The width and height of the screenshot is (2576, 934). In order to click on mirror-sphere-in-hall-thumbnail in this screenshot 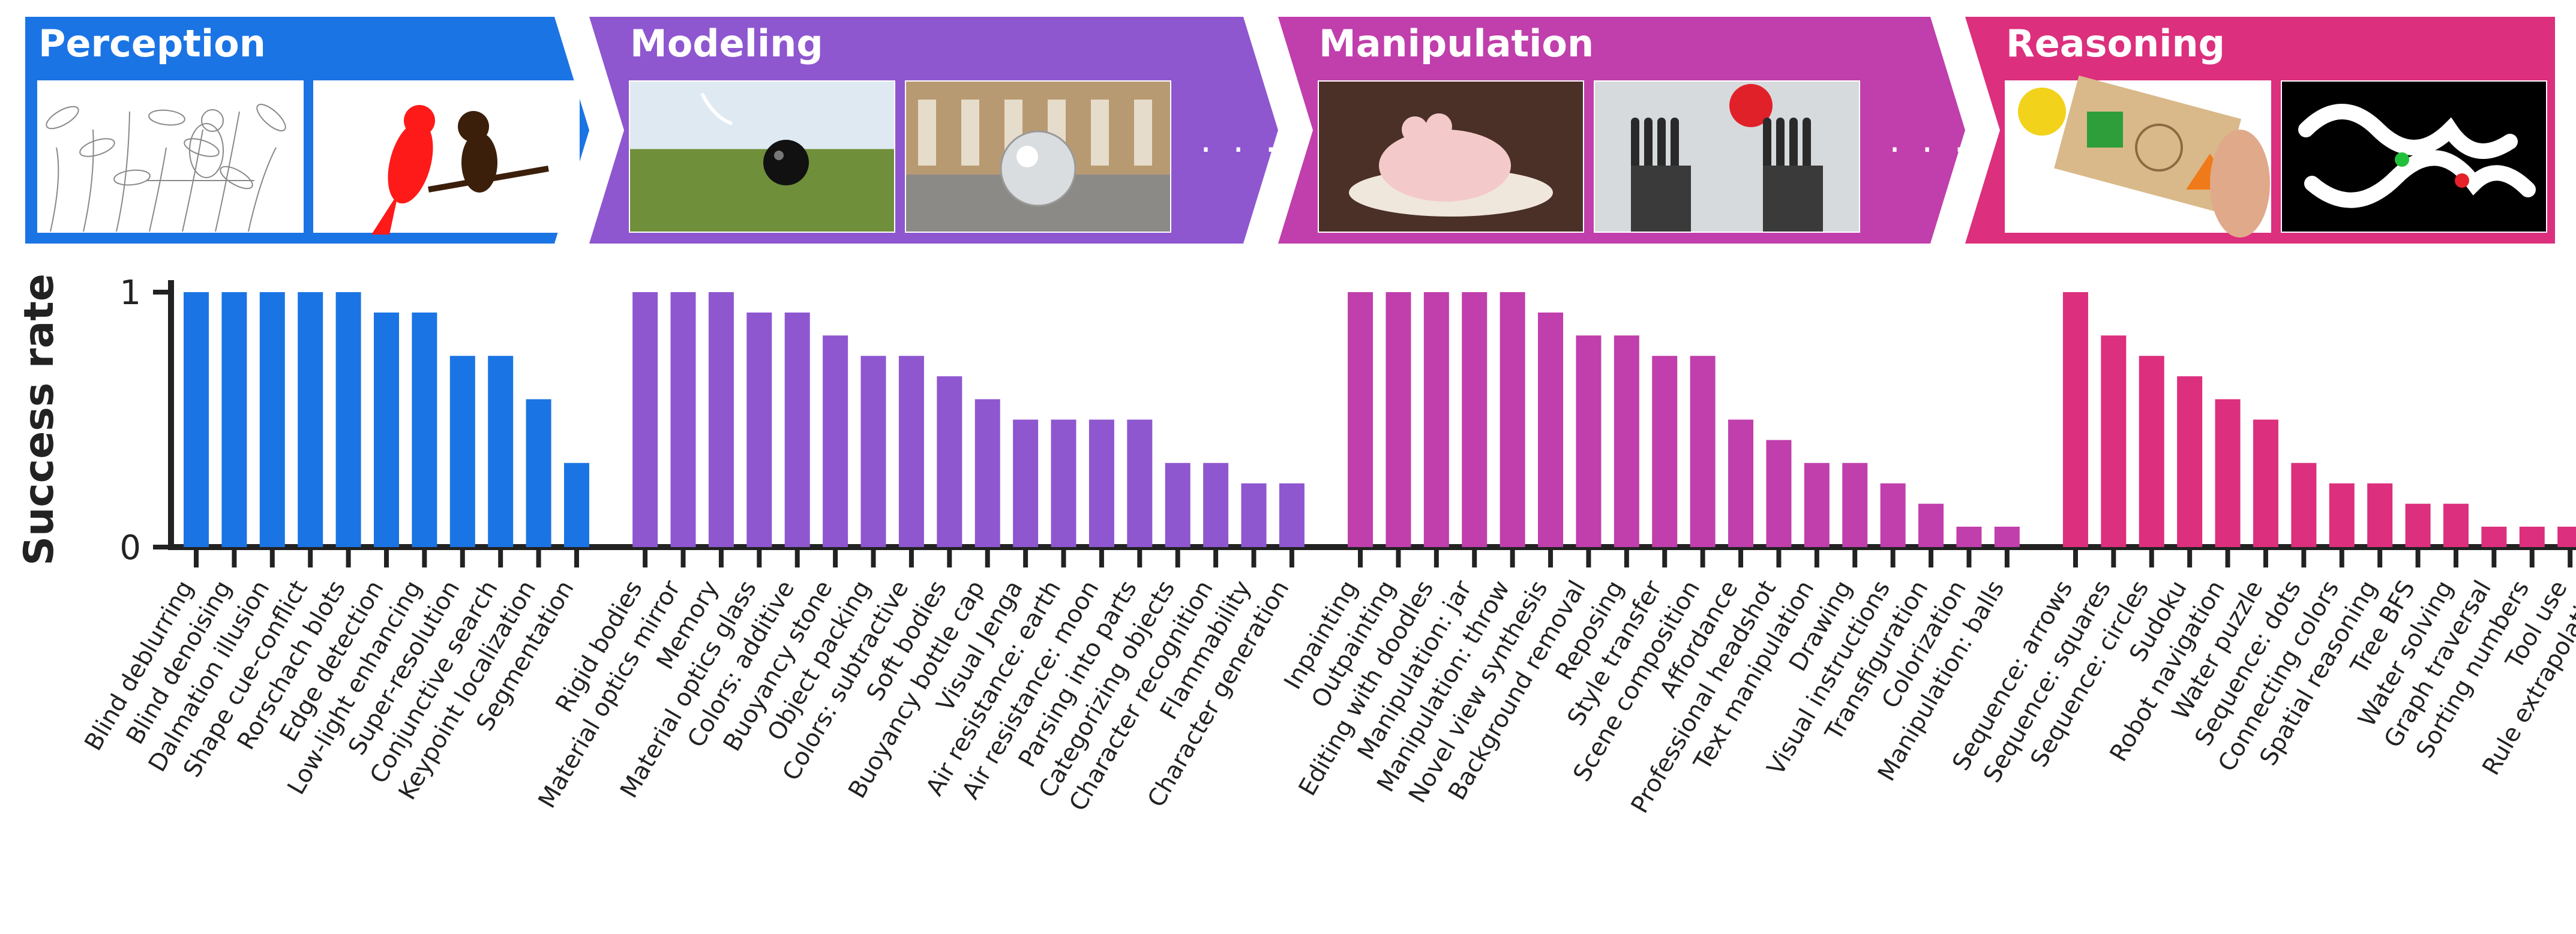, I will do `click(1038, 156)`.